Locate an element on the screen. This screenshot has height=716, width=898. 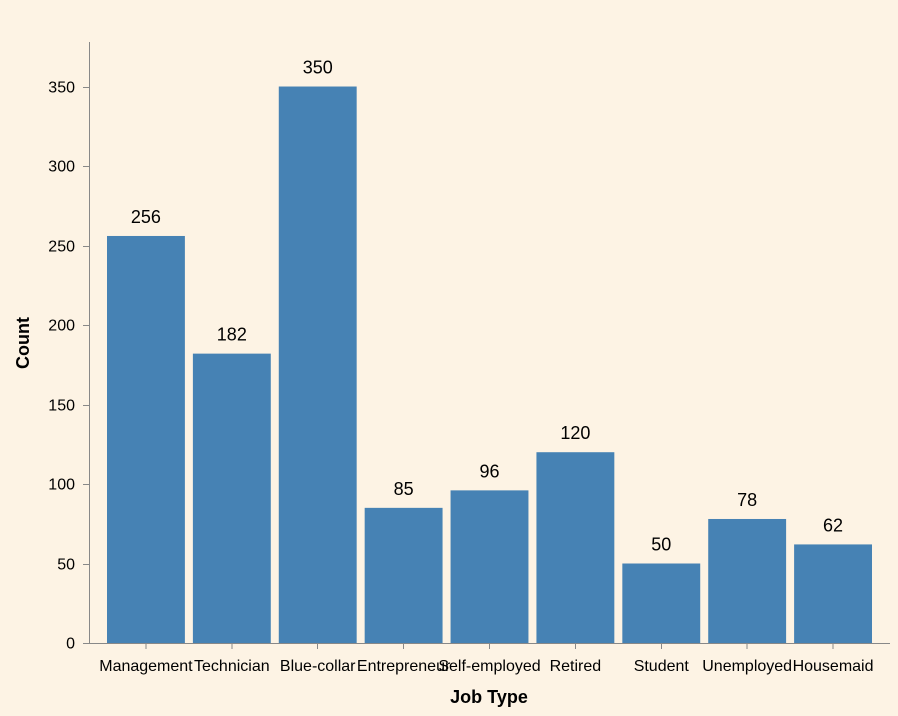
y-axis: 0 50 100 150 200 250 300 350 is located at coordinates (69, 347).